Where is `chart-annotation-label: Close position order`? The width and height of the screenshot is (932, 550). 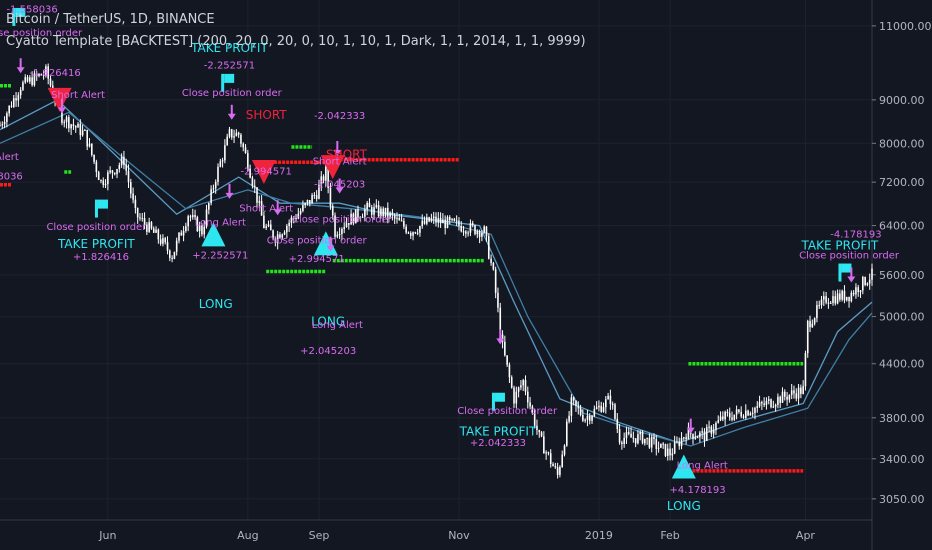
chart-annotation-label: Close position order is located at coordinates (317, 240).